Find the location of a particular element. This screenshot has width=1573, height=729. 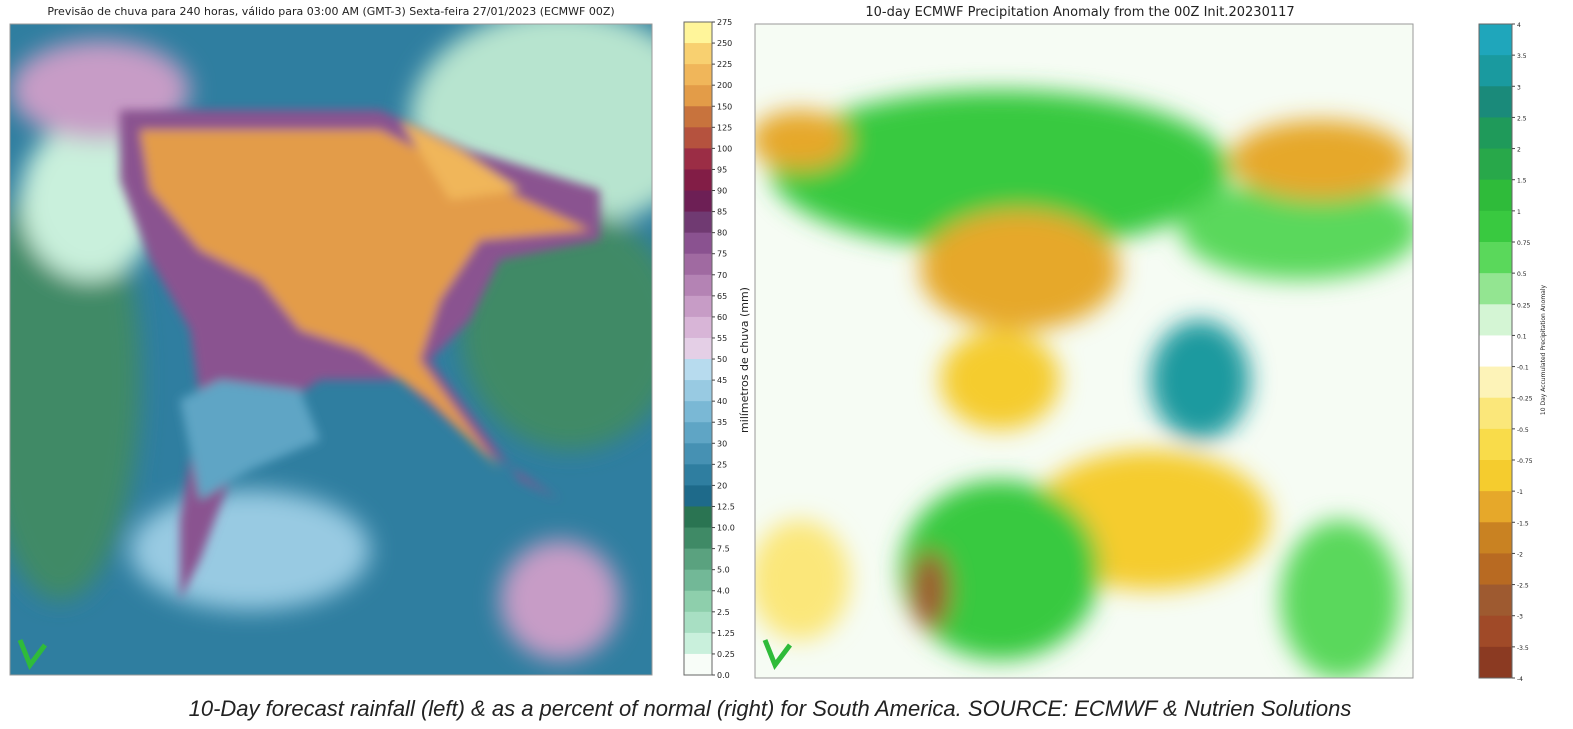

colorbar-tick-label: 35 is located at coordinates (722, 422).